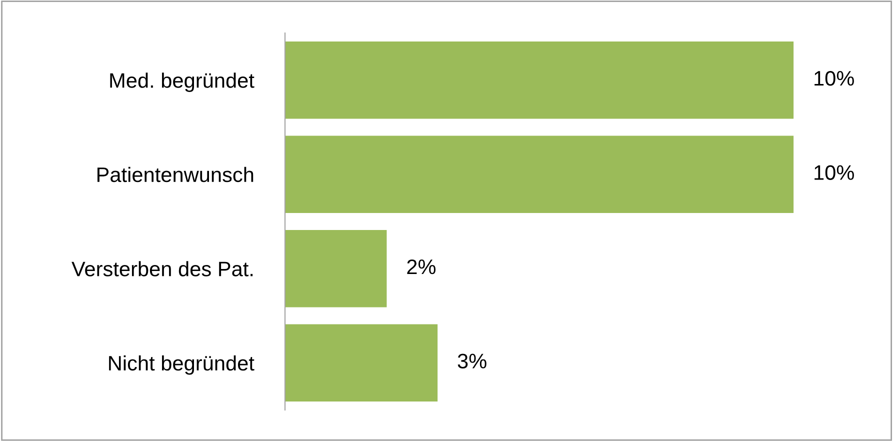  I want to click on y-tick-label: Patientenwunsch, so click(175, 174).